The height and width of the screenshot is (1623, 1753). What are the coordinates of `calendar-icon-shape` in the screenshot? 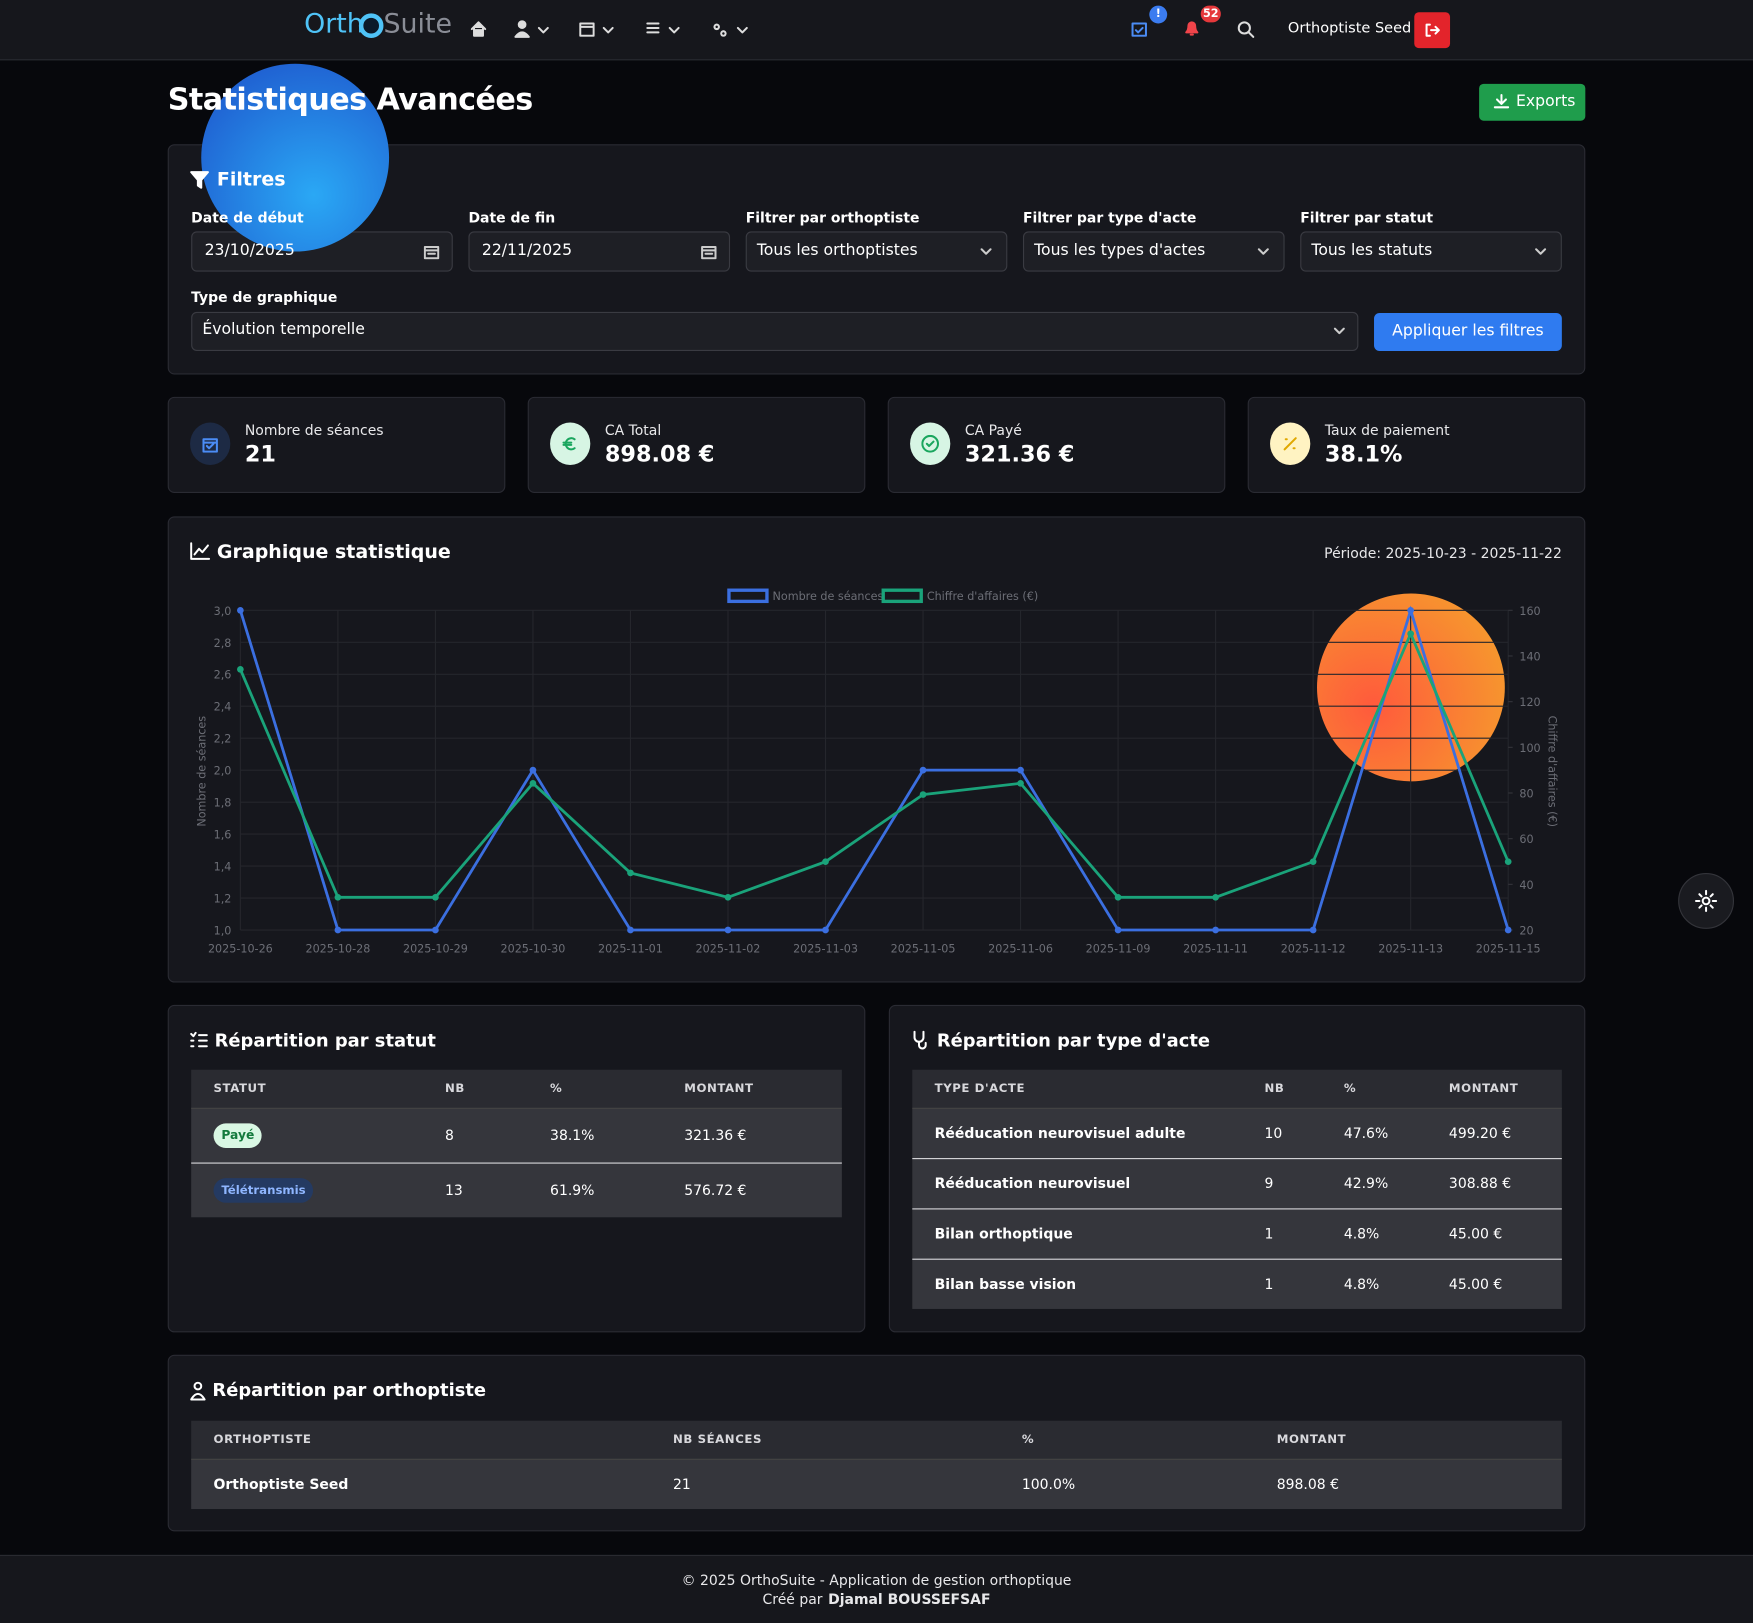 It's located at (587, 29).